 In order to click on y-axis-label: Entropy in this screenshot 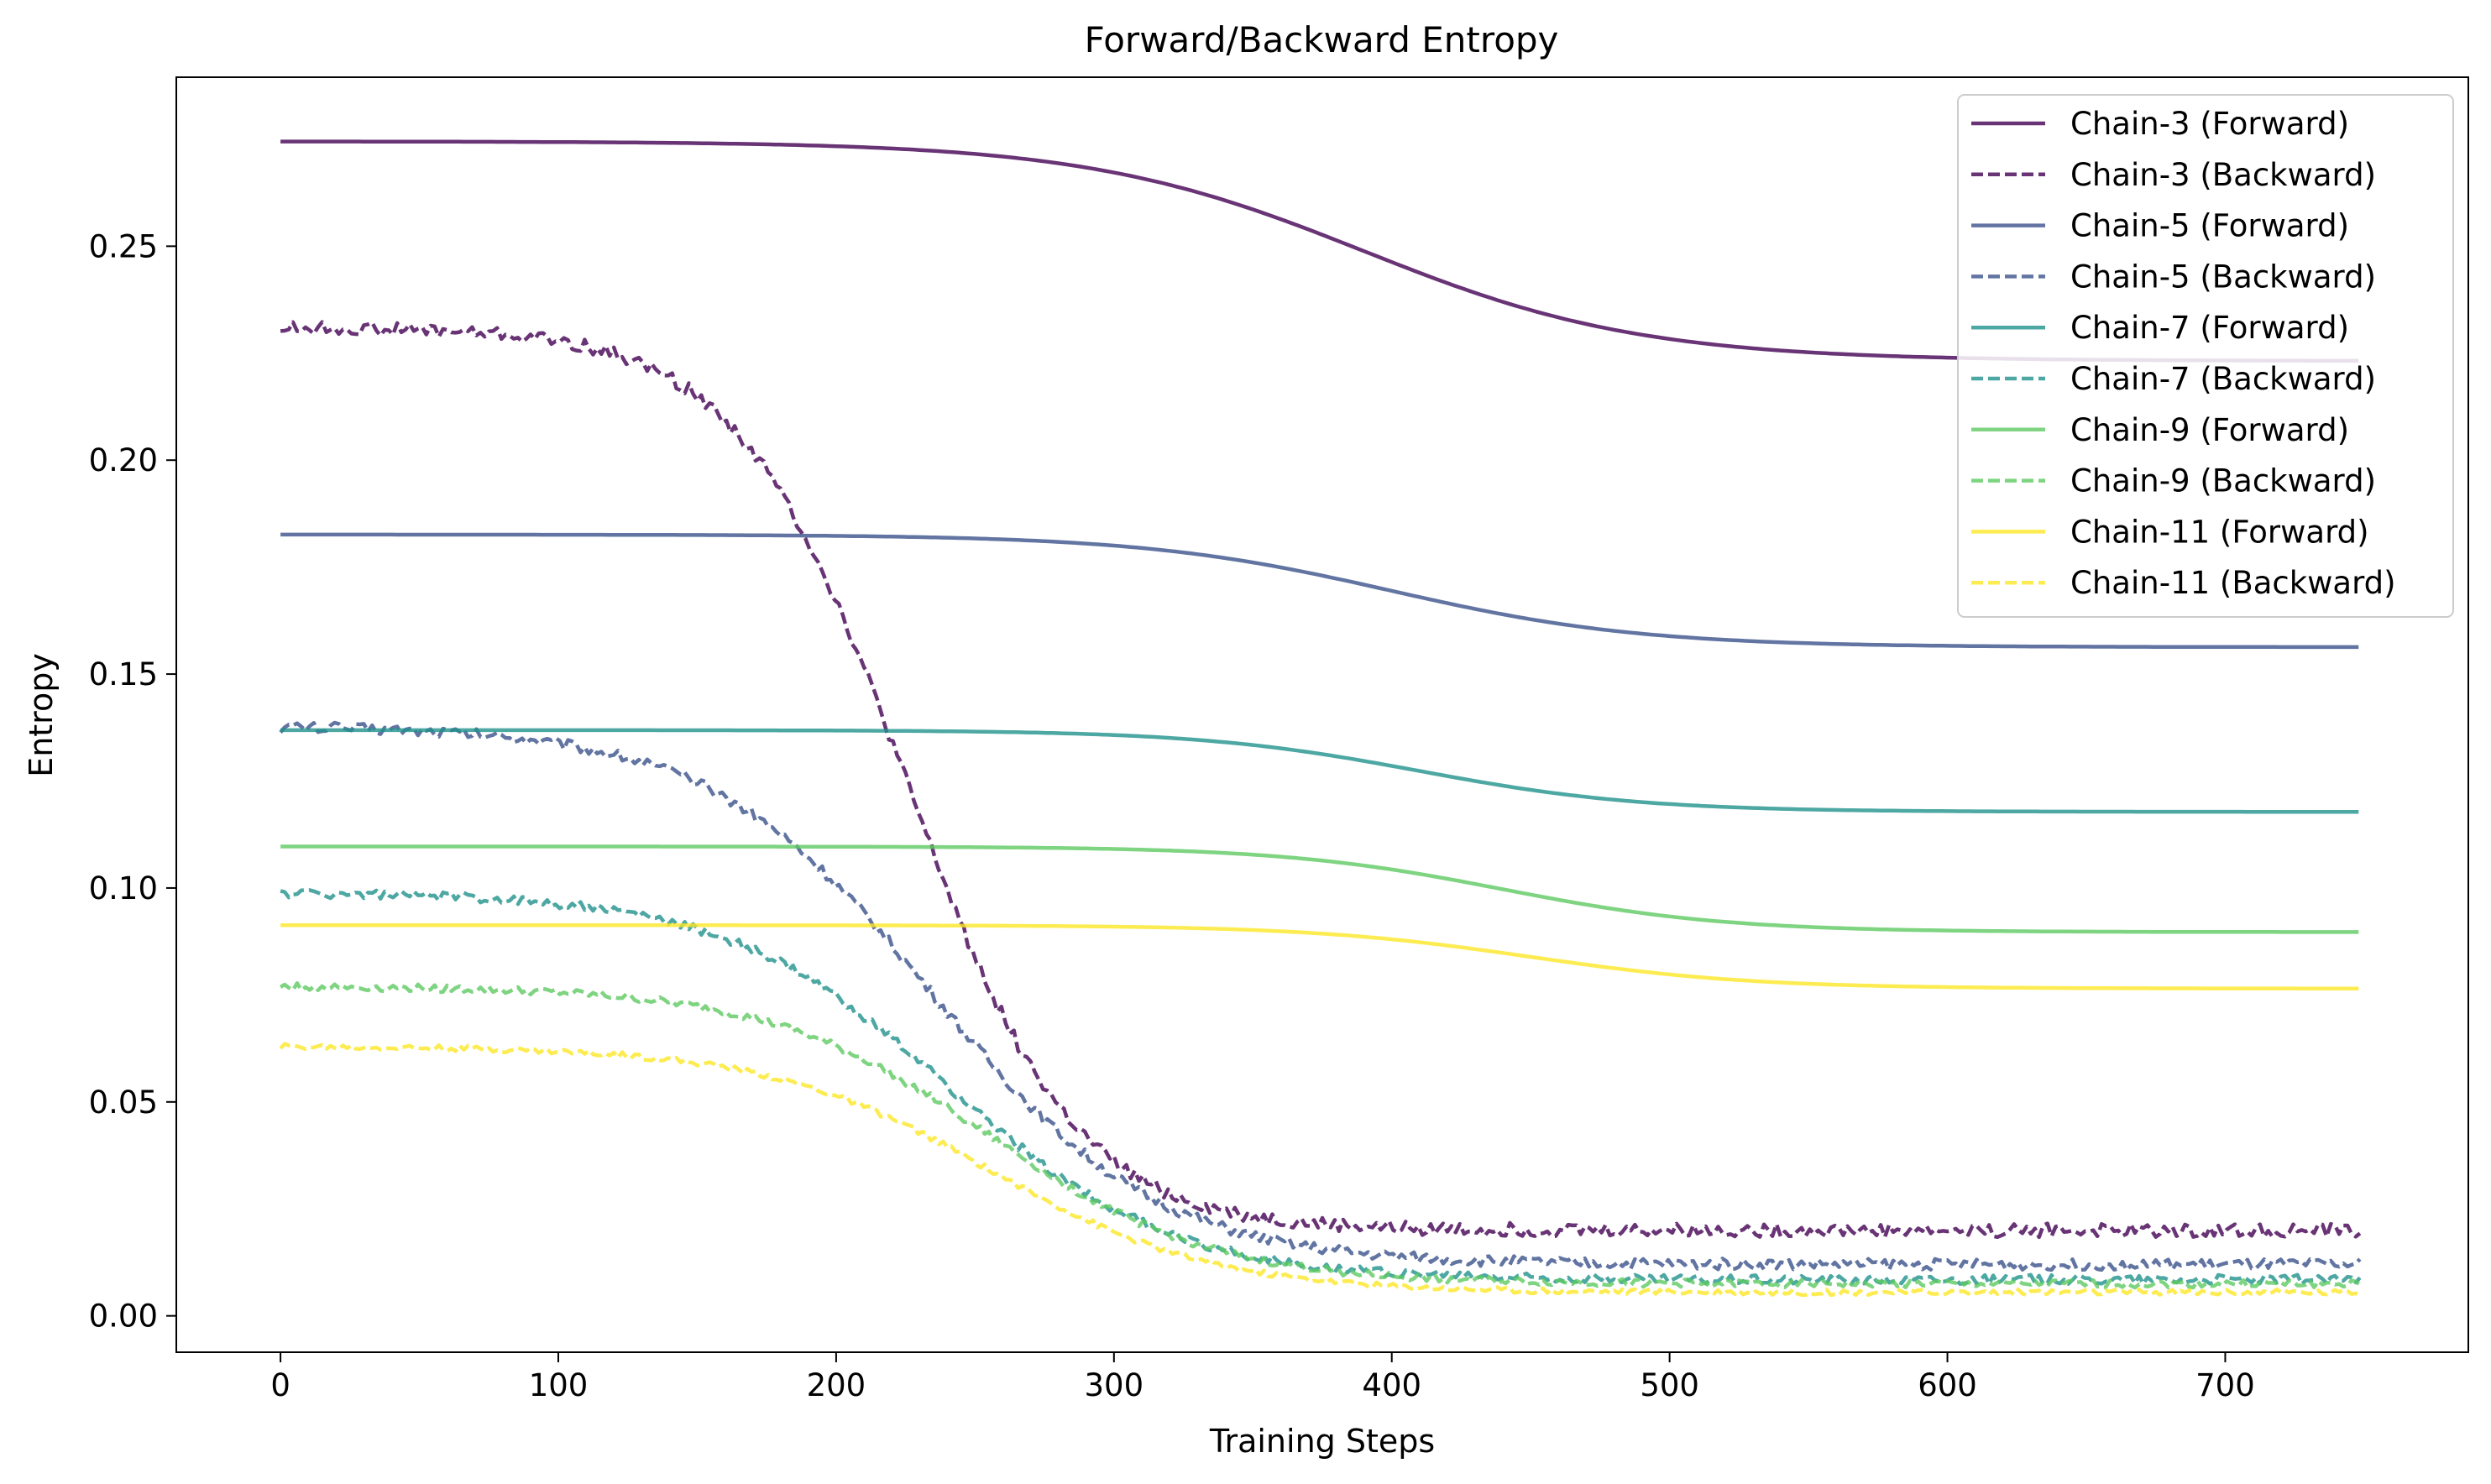, I will do `click(41, 715)`.